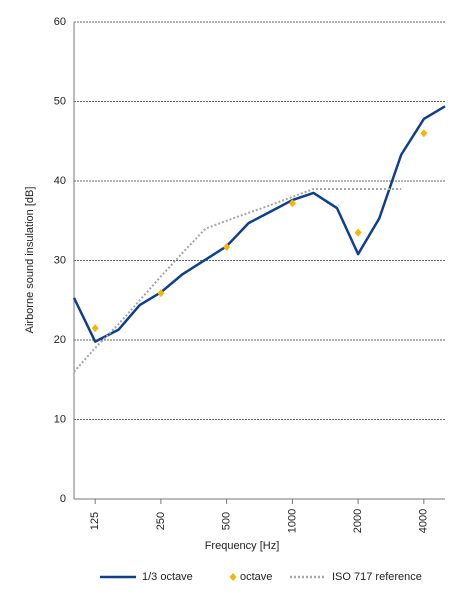  What do you see at coordinates (377, 577) in the screenshot?
I see `legend-label: ISO 717 reference` at bounding box center [377, 577].